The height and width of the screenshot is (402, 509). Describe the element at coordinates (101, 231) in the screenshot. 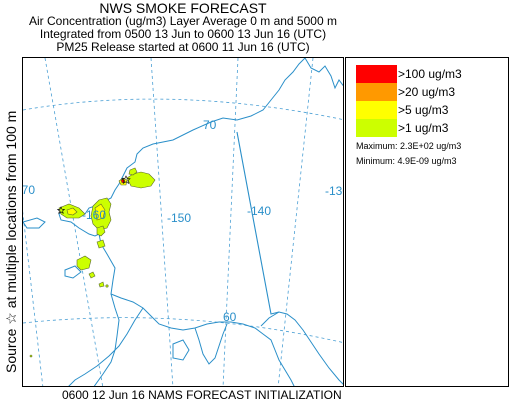

I see `plume-mid` at that location.